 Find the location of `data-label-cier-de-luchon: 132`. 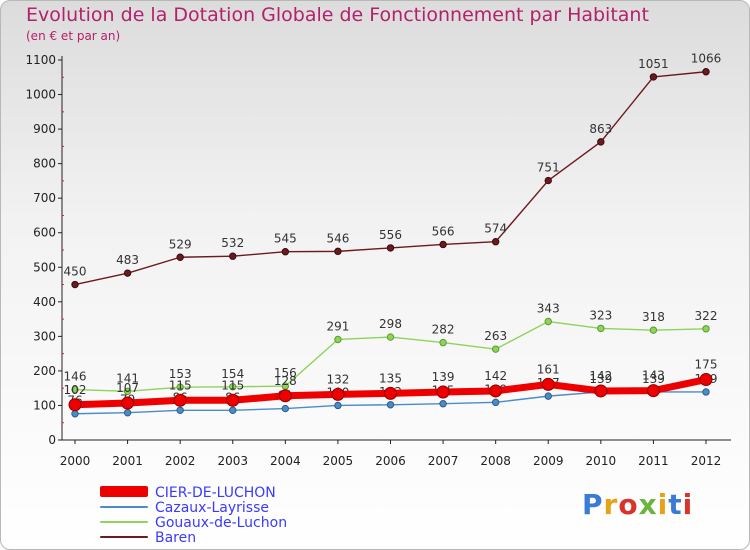

data-label-cier-de-luchon: 132 is located at coordinates (337, 379).